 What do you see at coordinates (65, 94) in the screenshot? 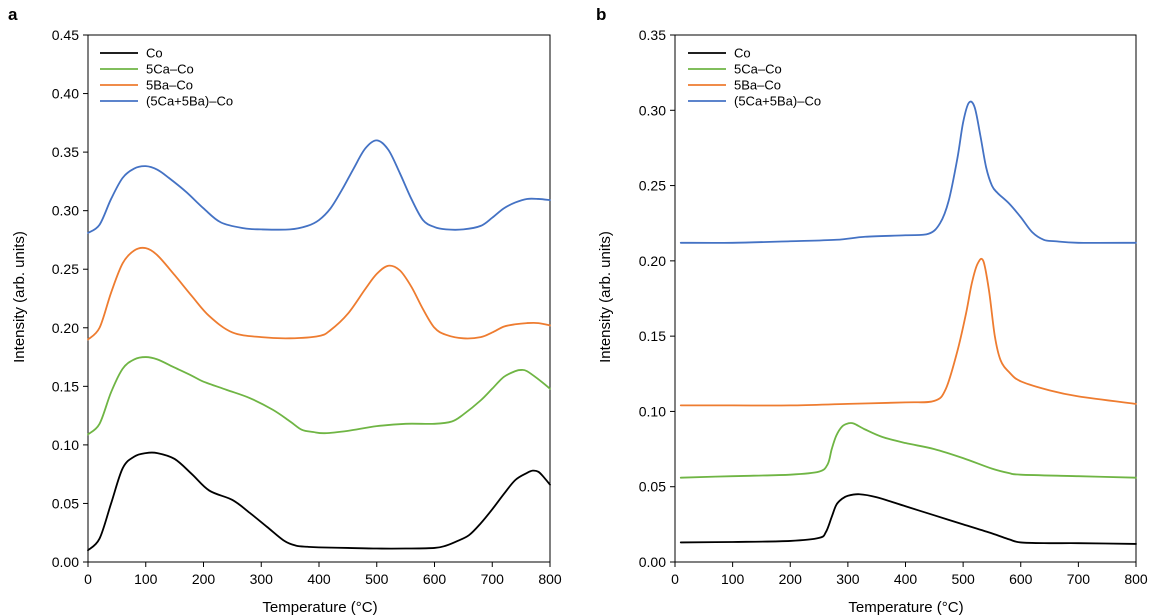
I see `y-tick-label: 0.40` at bounding box center [65, 94].